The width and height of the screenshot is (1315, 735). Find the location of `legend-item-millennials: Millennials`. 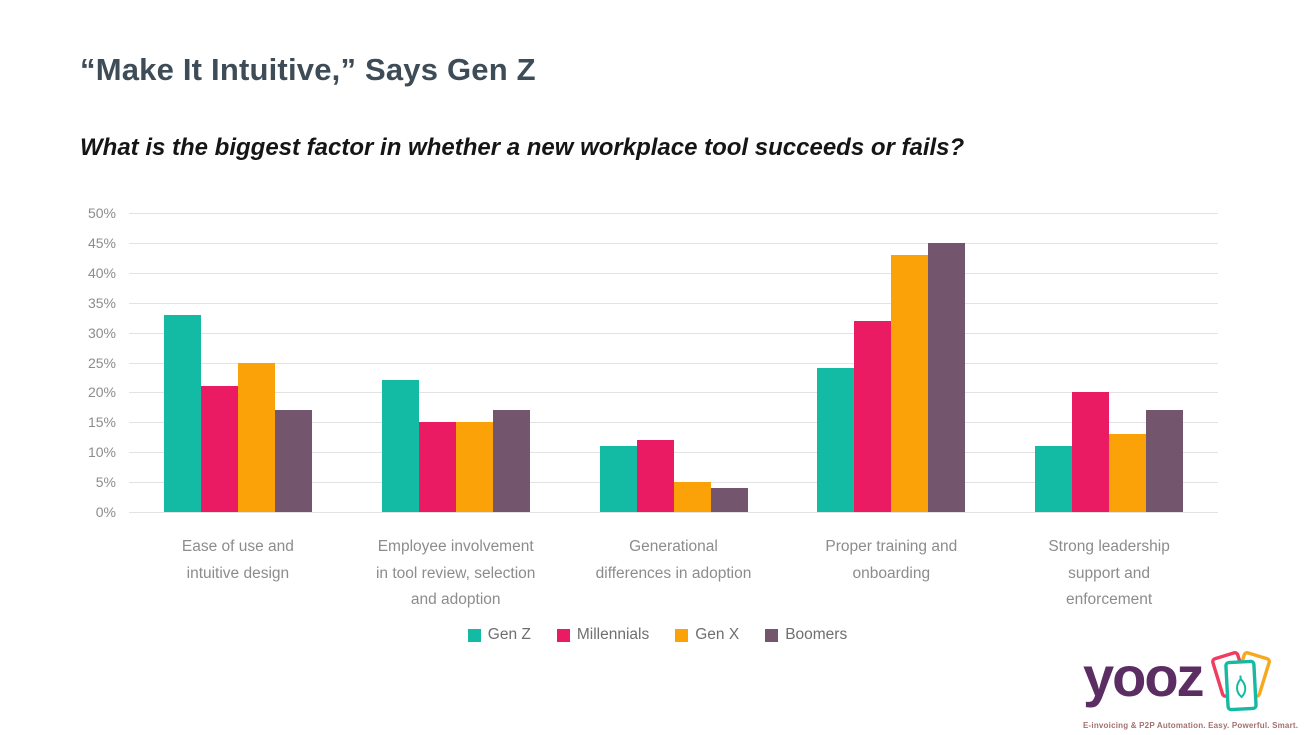

legend-item-millennials: Millennials is located at coordinates (603, 635).